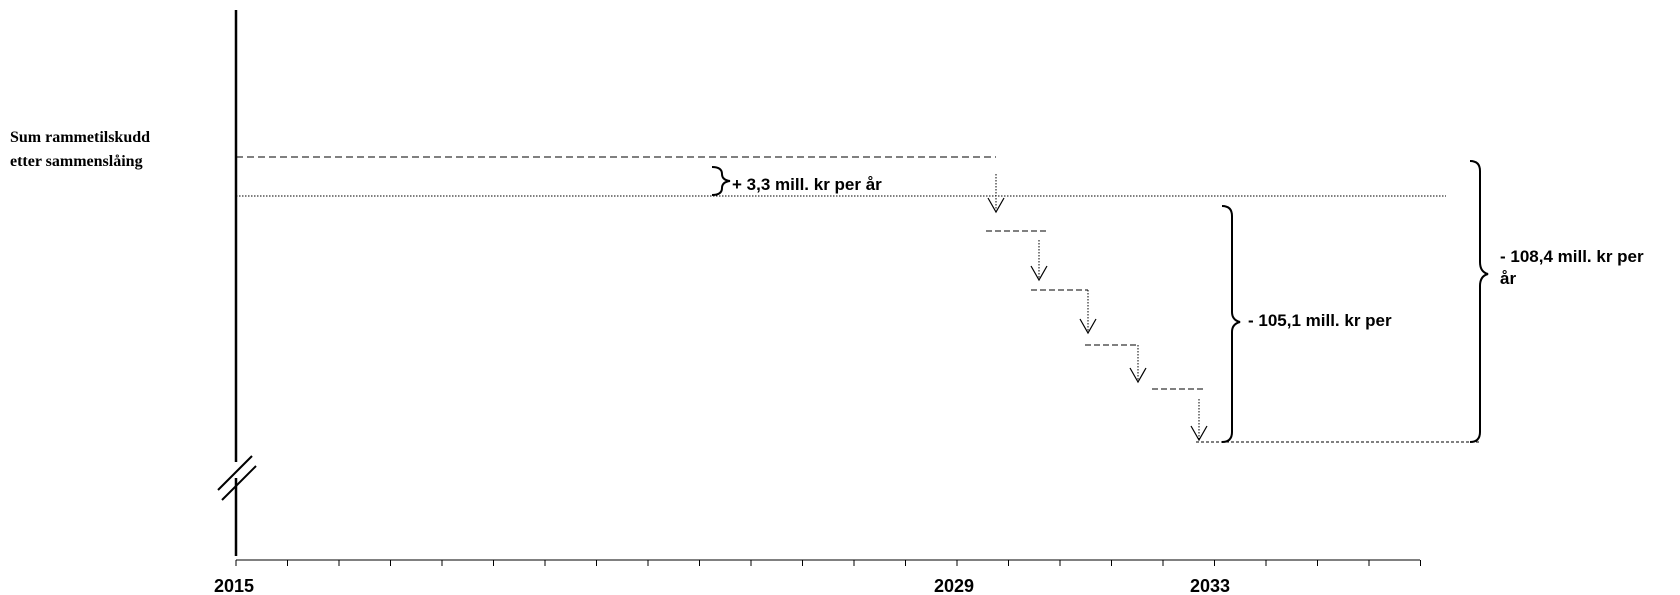 The width and height of the screenshot is (1680, 595). What do you see at coordinates (1479, 301) in the screenshot?
I see `total-brace` at bounding box center [1479, 301].